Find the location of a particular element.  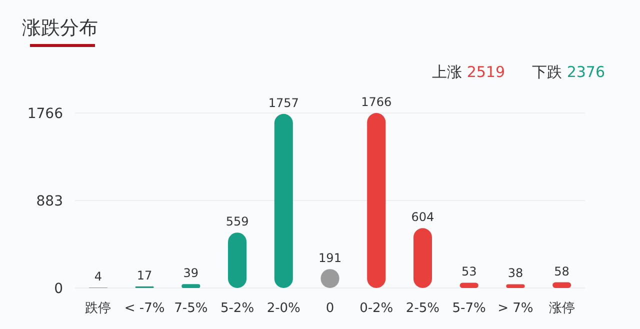

y-tick-label: 1766 is located at coordinates (45, 114).